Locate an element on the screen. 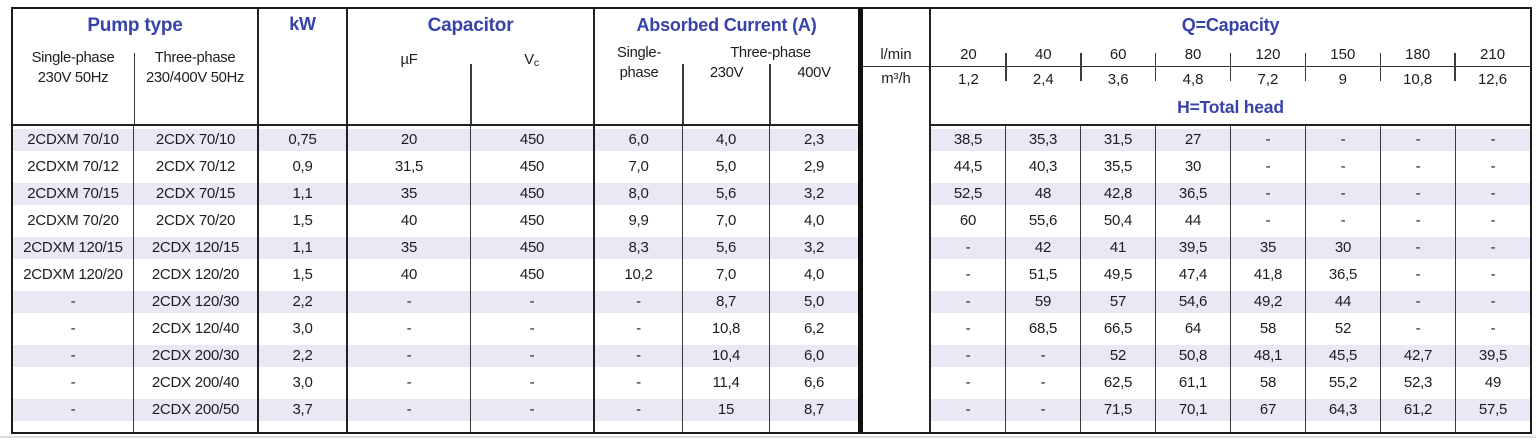 The image size is (1536, 440). kw-title: kW is located at coordinates (302, 24).